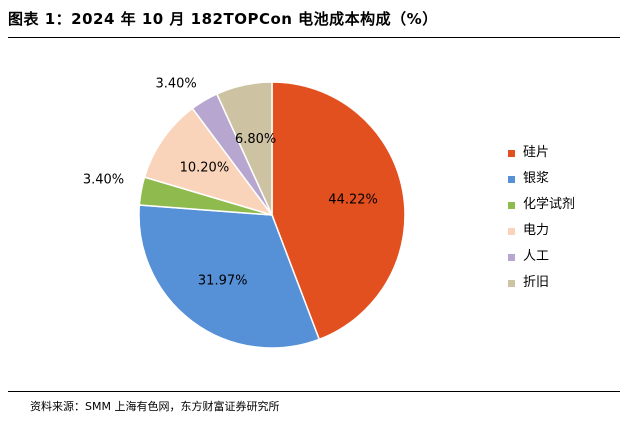 The height and width of the screenshot is (426, 632). Describe the element at coordinates (536, 178) in the screenshot. I see `legend-label-silver-paste: 银浆` at that location.